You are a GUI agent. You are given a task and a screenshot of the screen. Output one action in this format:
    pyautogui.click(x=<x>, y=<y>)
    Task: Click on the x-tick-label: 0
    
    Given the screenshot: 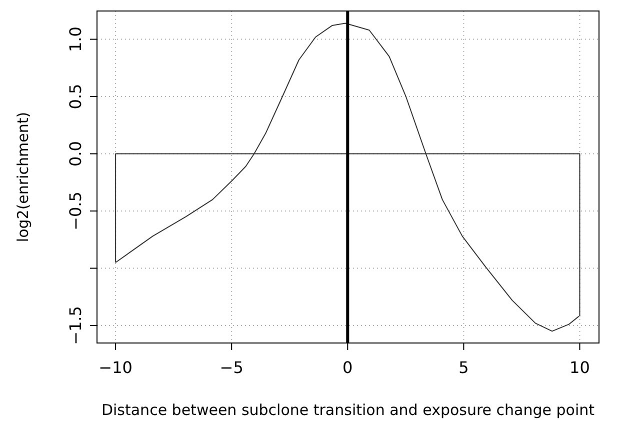 What is the action you would take?
    pyautogui.click(x=347, y=367)
    